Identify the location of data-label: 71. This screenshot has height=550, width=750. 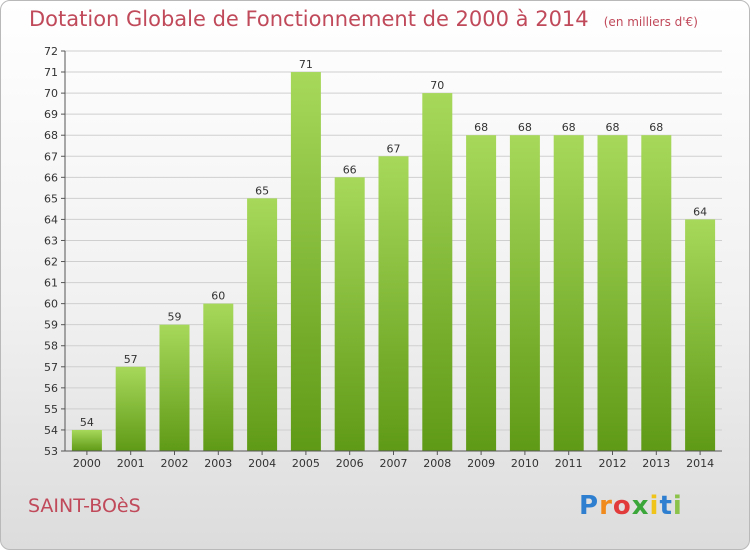
(306, 64).